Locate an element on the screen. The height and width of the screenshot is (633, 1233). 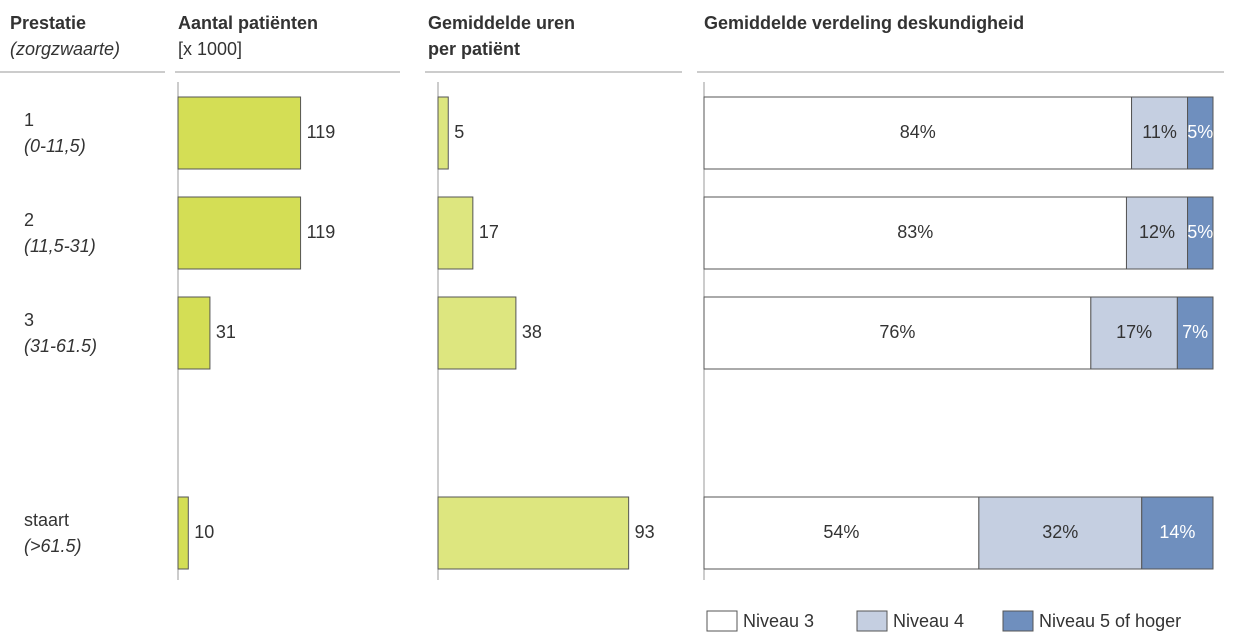
row-range: (>61.5) is located at coordinates (53, 546).